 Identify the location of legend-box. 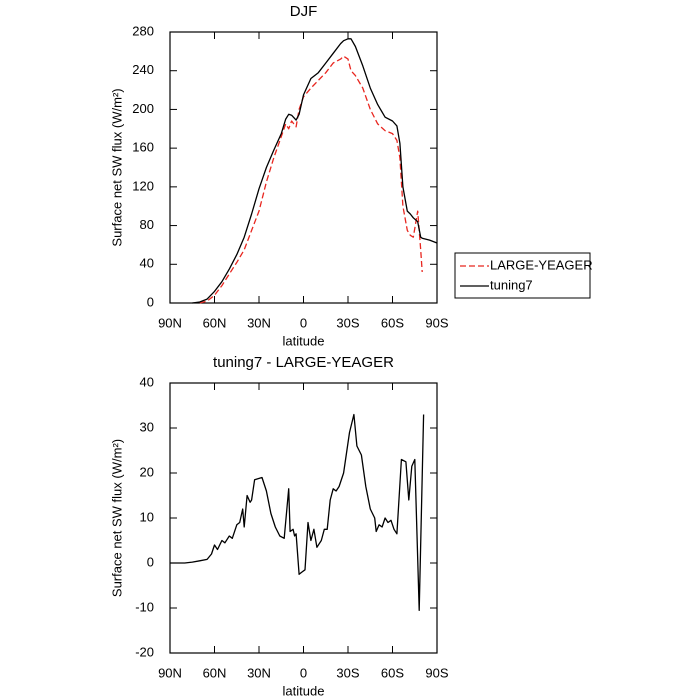
(522, 275).